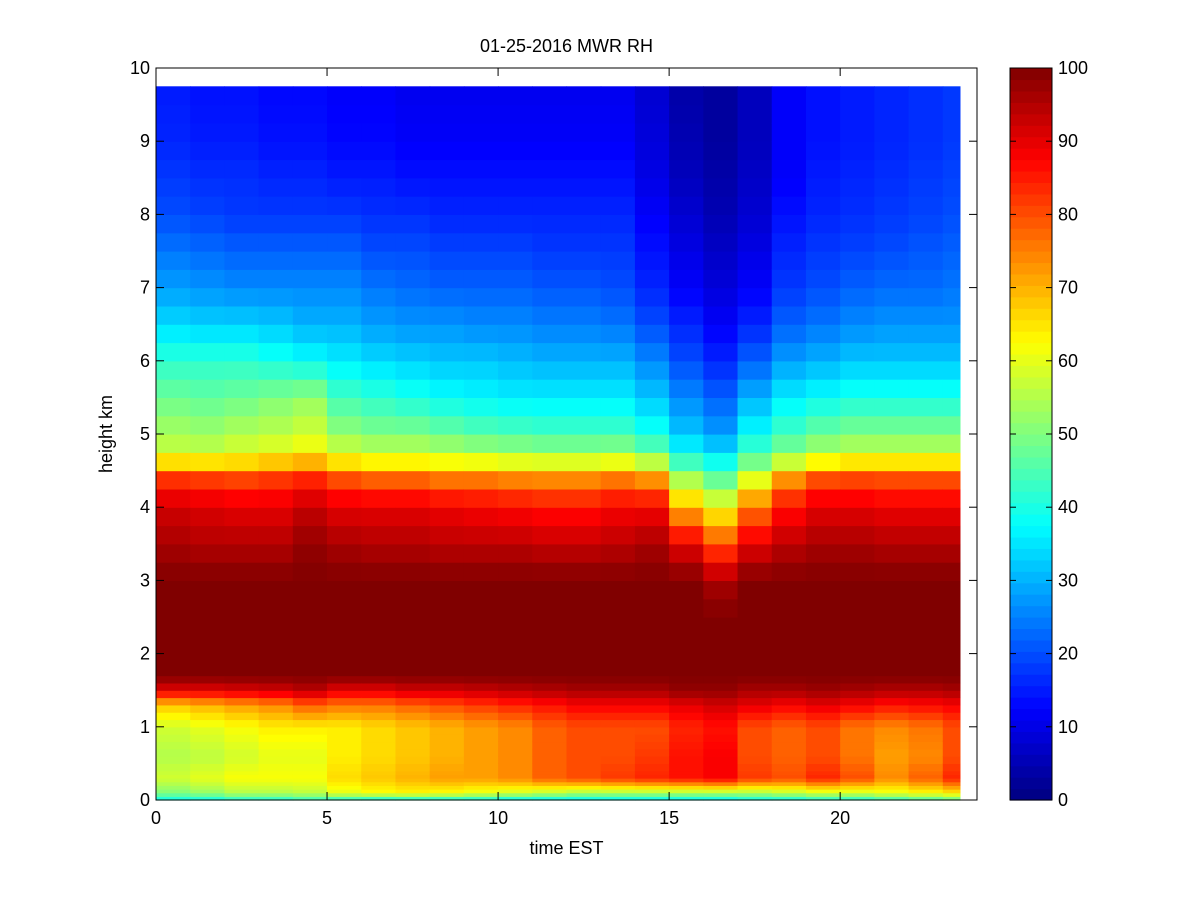 The height and width of the screenshot is (900, 1200). I want to click on colorbar-tick-label: 40, so click(1068, 507).